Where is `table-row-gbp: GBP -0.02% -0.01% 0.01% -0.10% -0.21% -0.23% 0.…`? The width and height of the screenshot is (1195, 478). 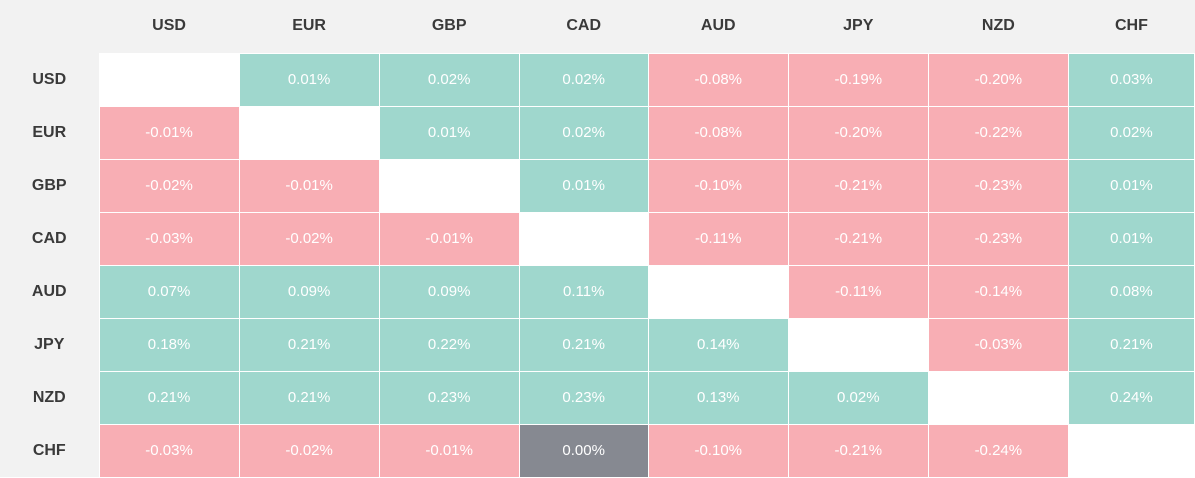 table-row-gbp: GBP -0.02% -0.01% 0.01% -0.10% -0.21% -0.23% 0.… is located at coordinates (597, 185).